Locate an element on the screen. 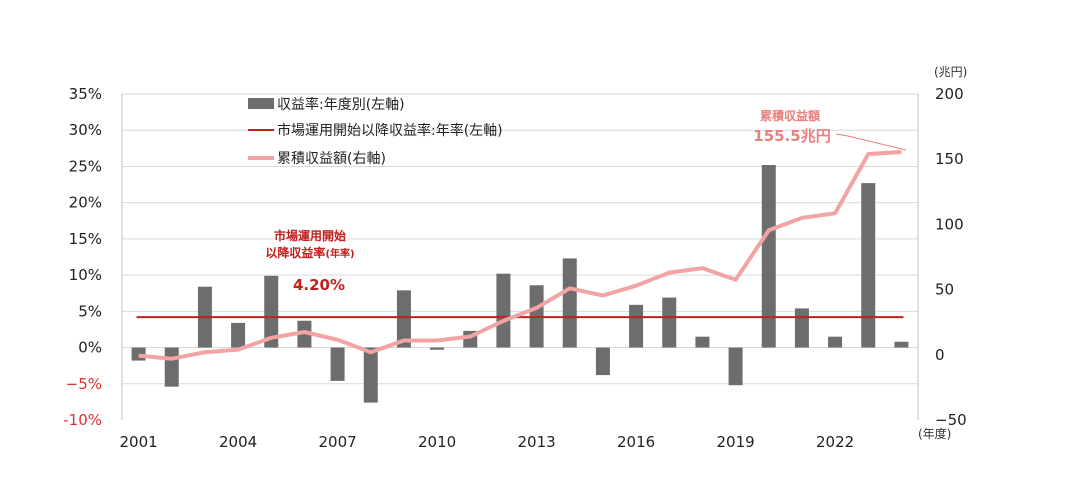  legend-swatch-bar is located at coordinates (261, 103).